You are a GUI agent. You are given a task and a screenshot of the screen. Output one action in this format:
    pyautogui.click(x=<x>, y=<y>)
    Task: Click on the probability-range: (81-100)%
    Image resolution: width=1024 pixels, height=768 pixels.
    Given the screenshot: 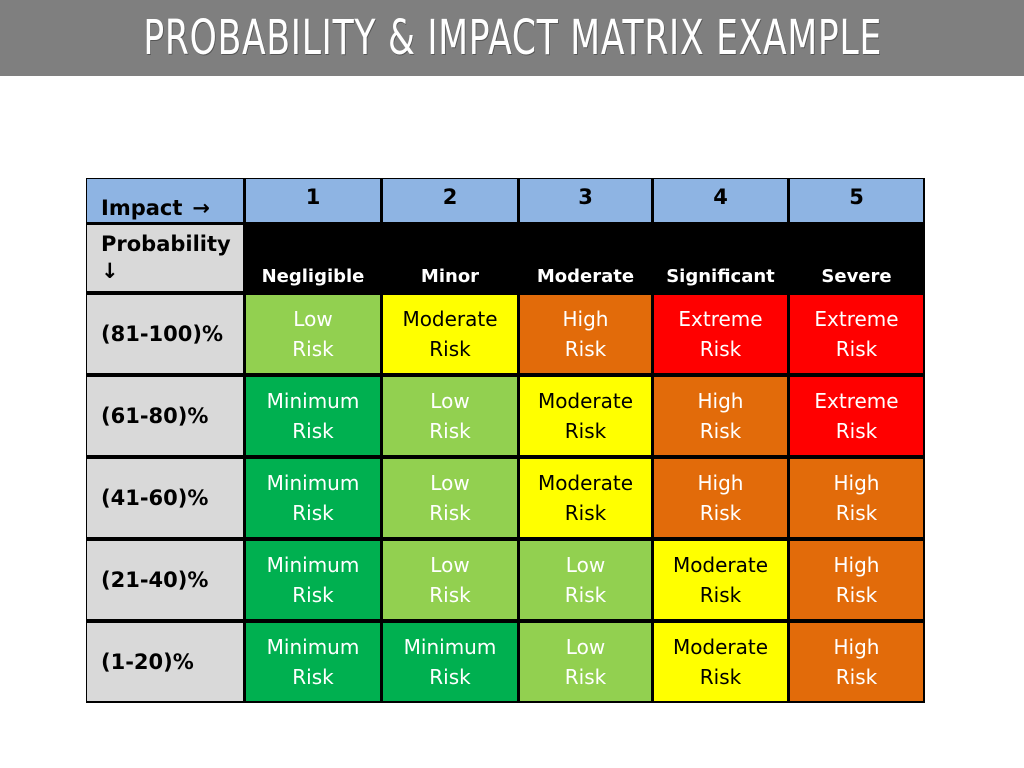 What is the action you would take?
    pyautogui.click(x=162, y=334)
    